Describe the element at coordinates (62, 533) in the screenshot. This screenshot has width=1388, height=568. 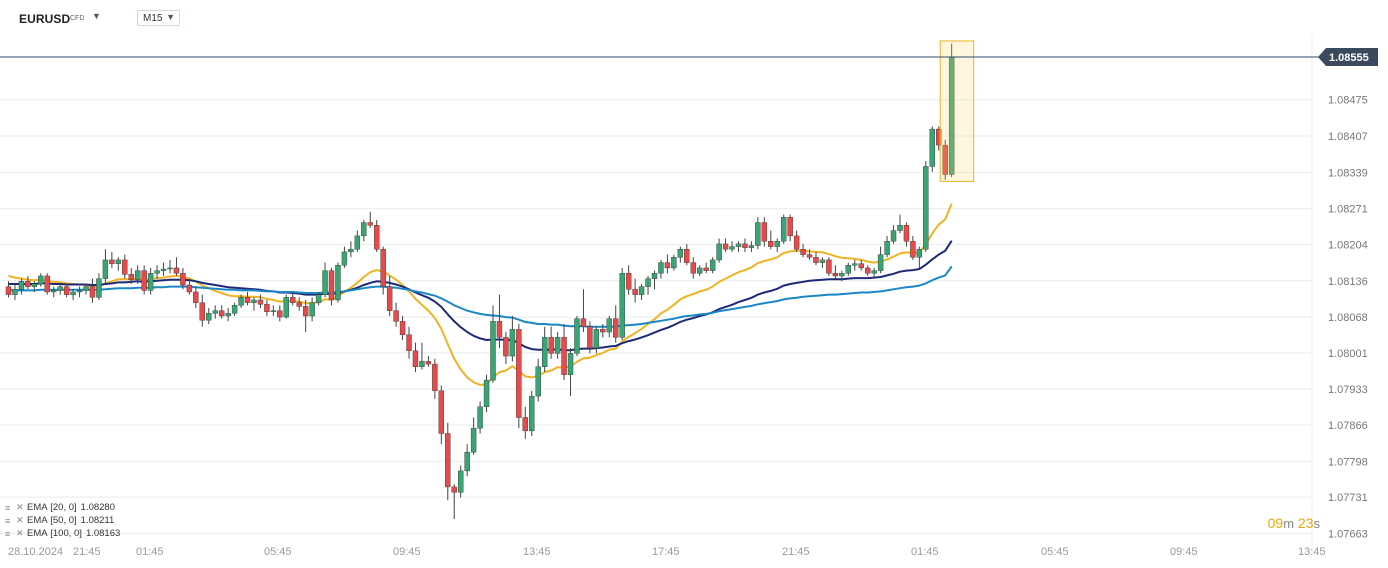
I see `legend-row-ema100: ≡ ✕ EMA [100, 0] 1.08163` at that location.